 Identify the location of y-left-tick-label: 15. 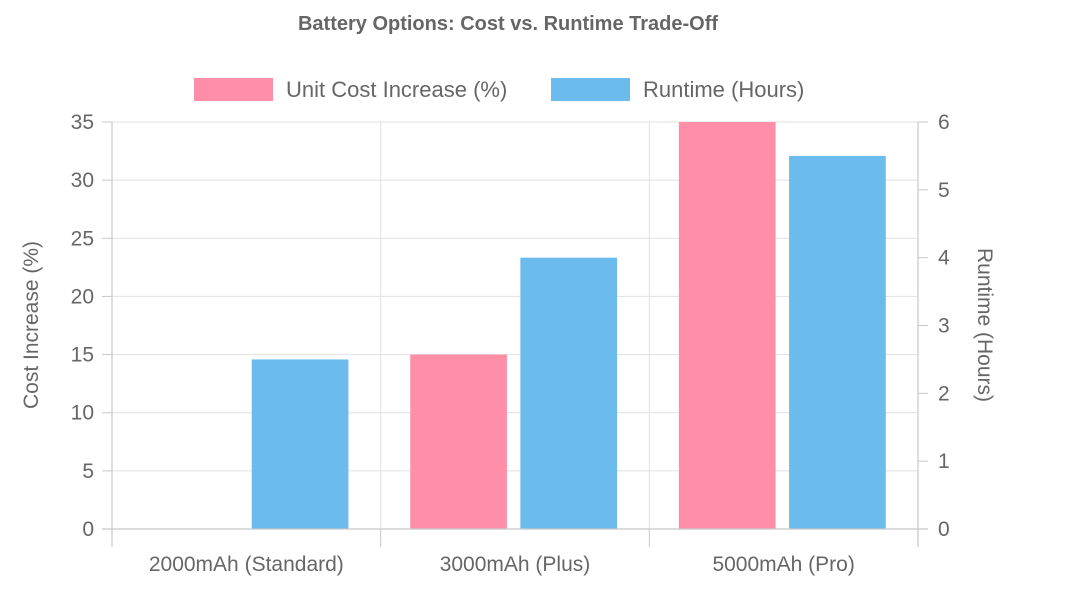
(82, 355).